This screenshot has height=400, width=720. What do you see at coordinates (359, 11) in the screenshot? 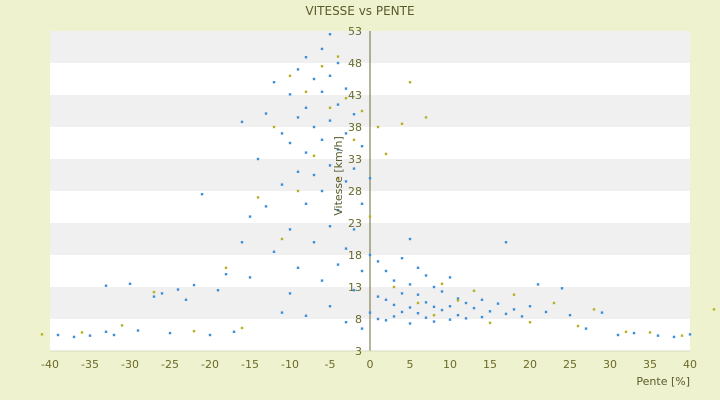
I see `chart-title: VITESSE vs PENTE` at bounding box center [359, 11].